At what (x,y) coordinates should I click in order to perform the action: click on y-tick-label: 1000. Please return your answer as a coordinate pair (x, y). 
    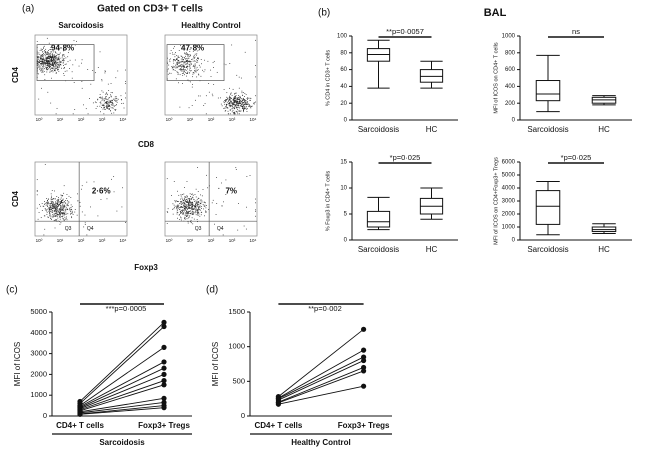
    Looking at the image, I should click on (509, 37).